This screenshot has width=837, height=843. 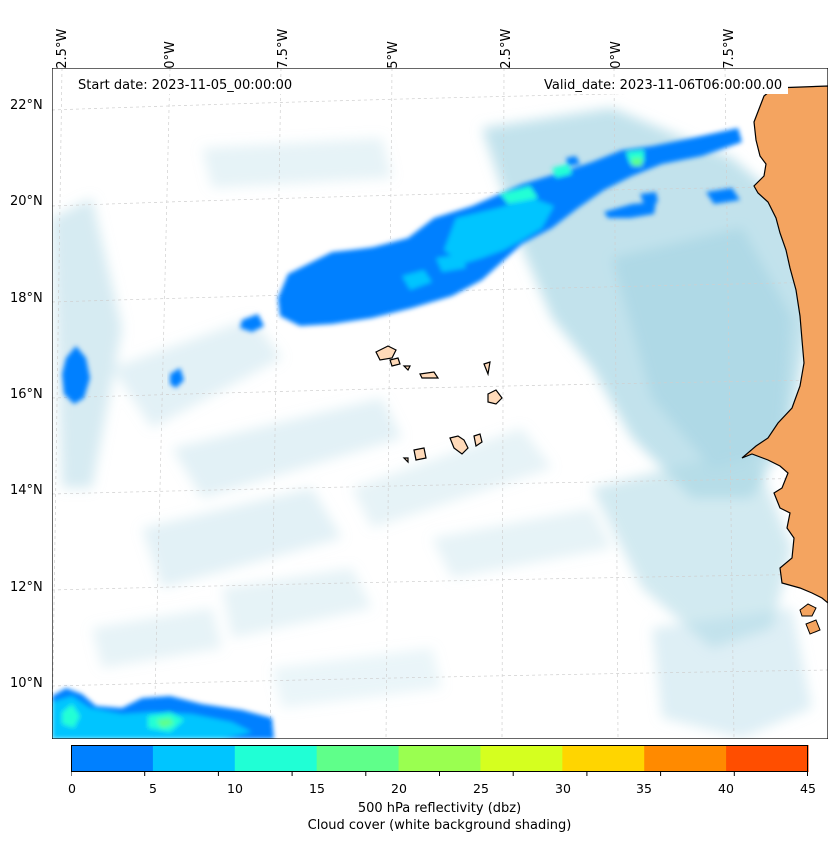 I want to click on lat-label-16n: 16°N, so click(x=26, y=394).